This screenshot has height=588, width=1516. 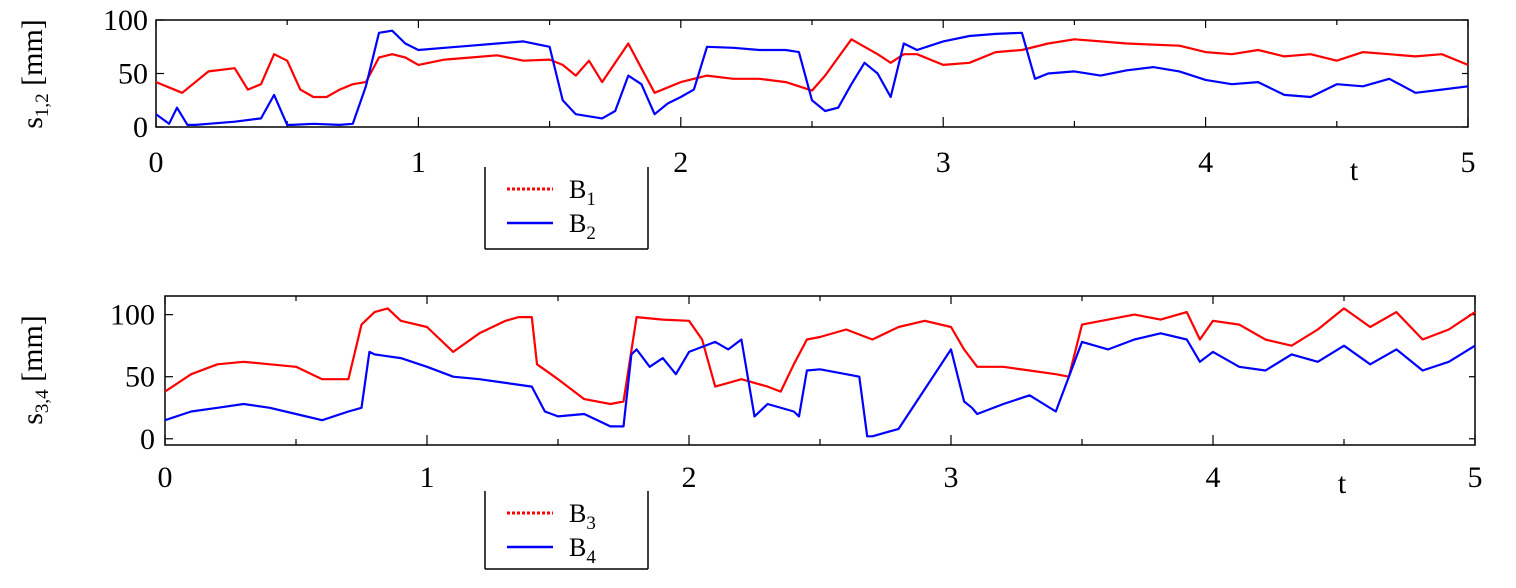 What do you see at coordinates (582, 226) in the screenshot?
I see `legend-label: B2` at bounding box center [582, 226].